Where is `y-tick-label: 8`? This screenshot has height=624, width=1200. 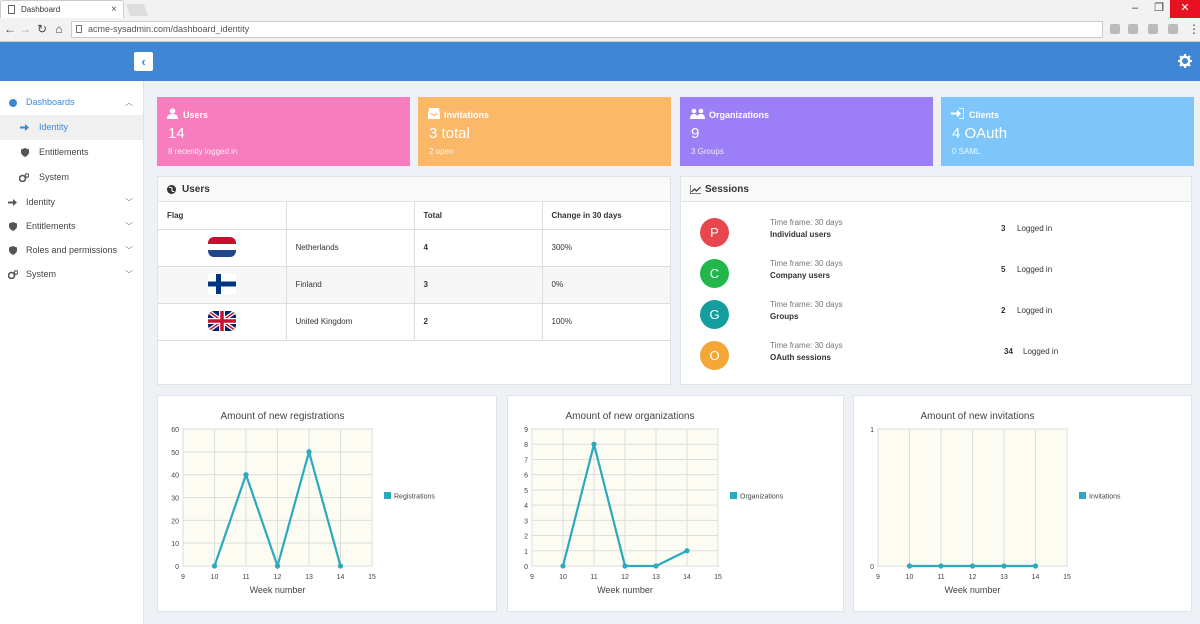 y-tick-label: 8 is located at coordinates (526, 445).